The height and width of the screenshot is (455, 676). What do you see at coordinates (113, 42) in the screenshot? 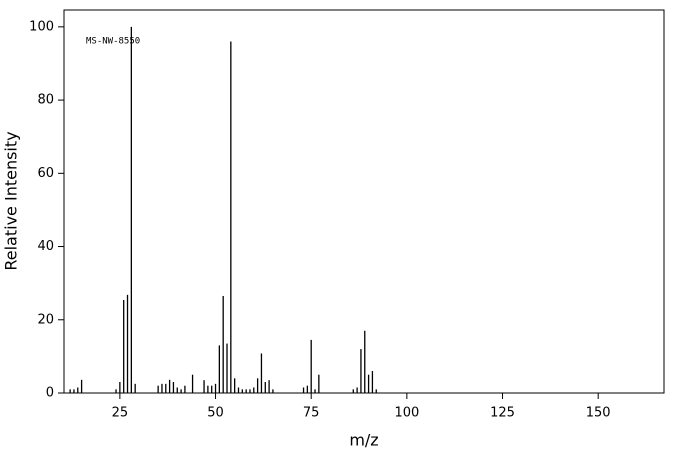
I see `annotation: MS-NW-8550` at bounding box center [113, 42].